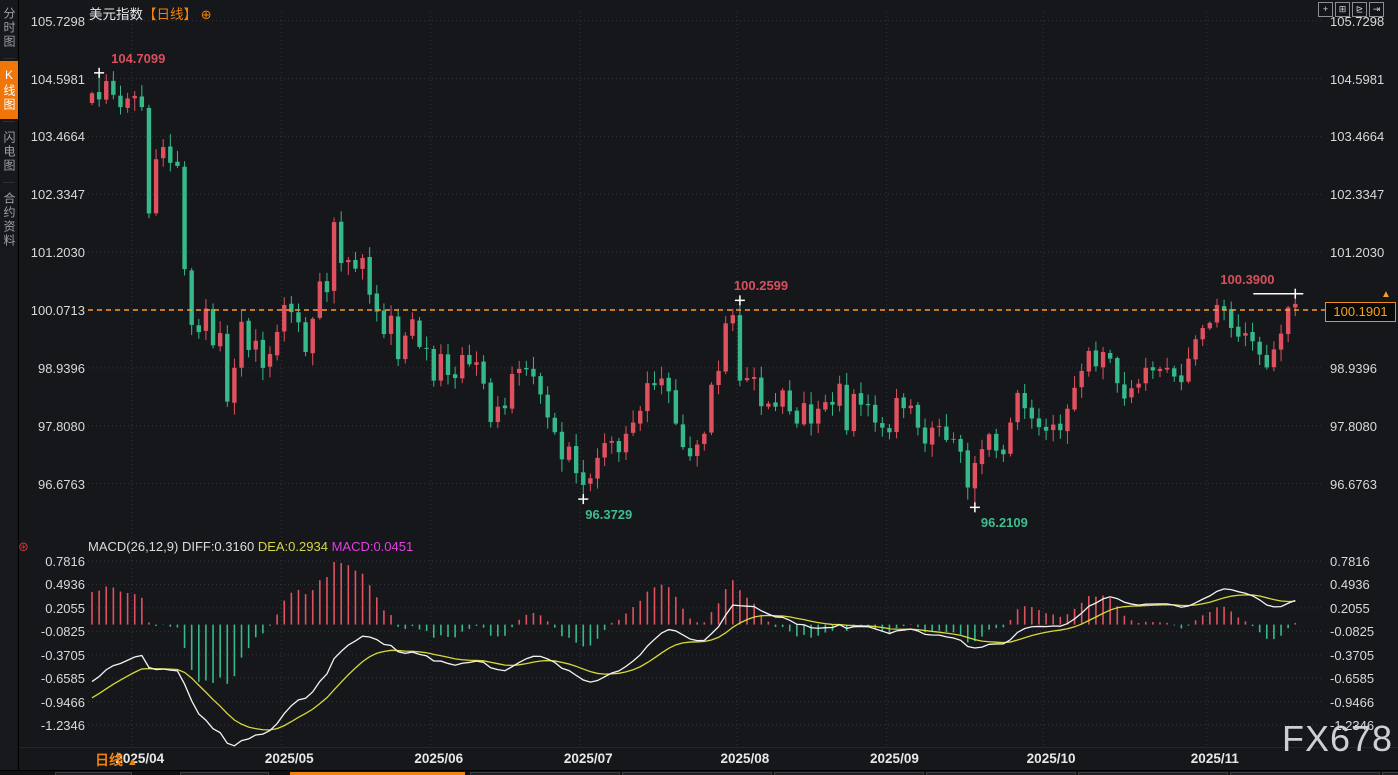  I want to click on x-axis-month-label: 2025/05, so click(289, 758).